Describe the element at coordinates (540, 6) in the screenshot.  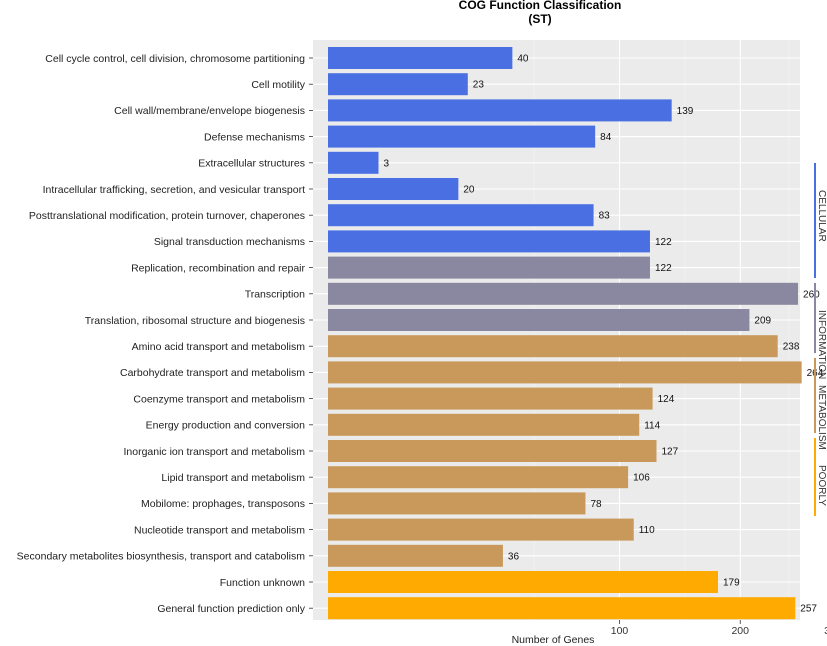
I see `chart-title: COG Function Classification` at that location.